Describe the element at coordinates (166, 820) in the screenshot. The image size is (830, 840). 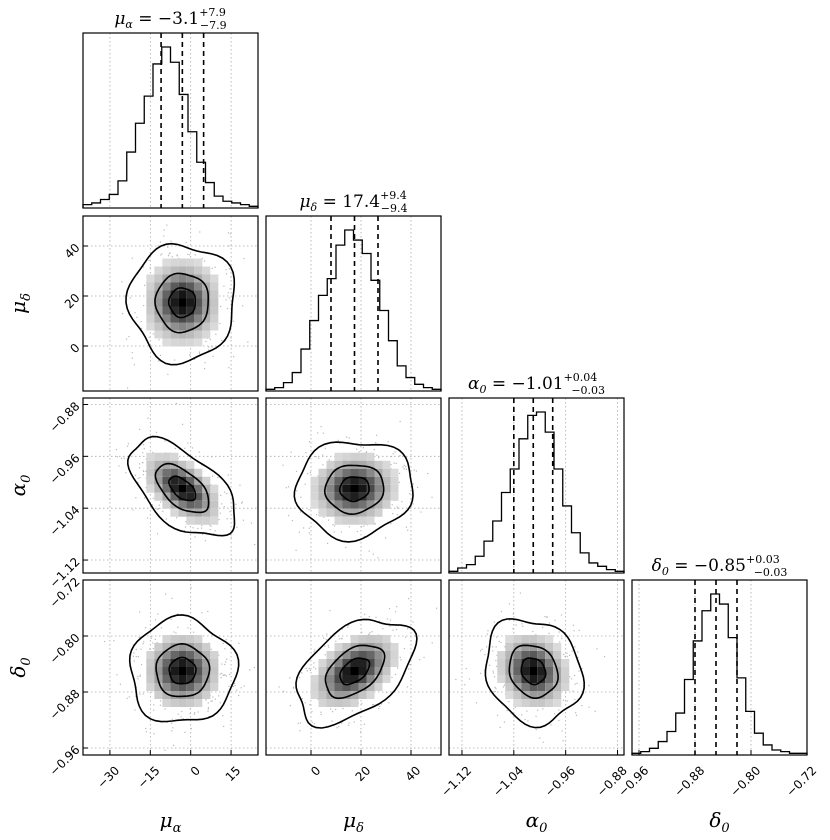
I see `xlabel-0-symbol: μ` at that location.